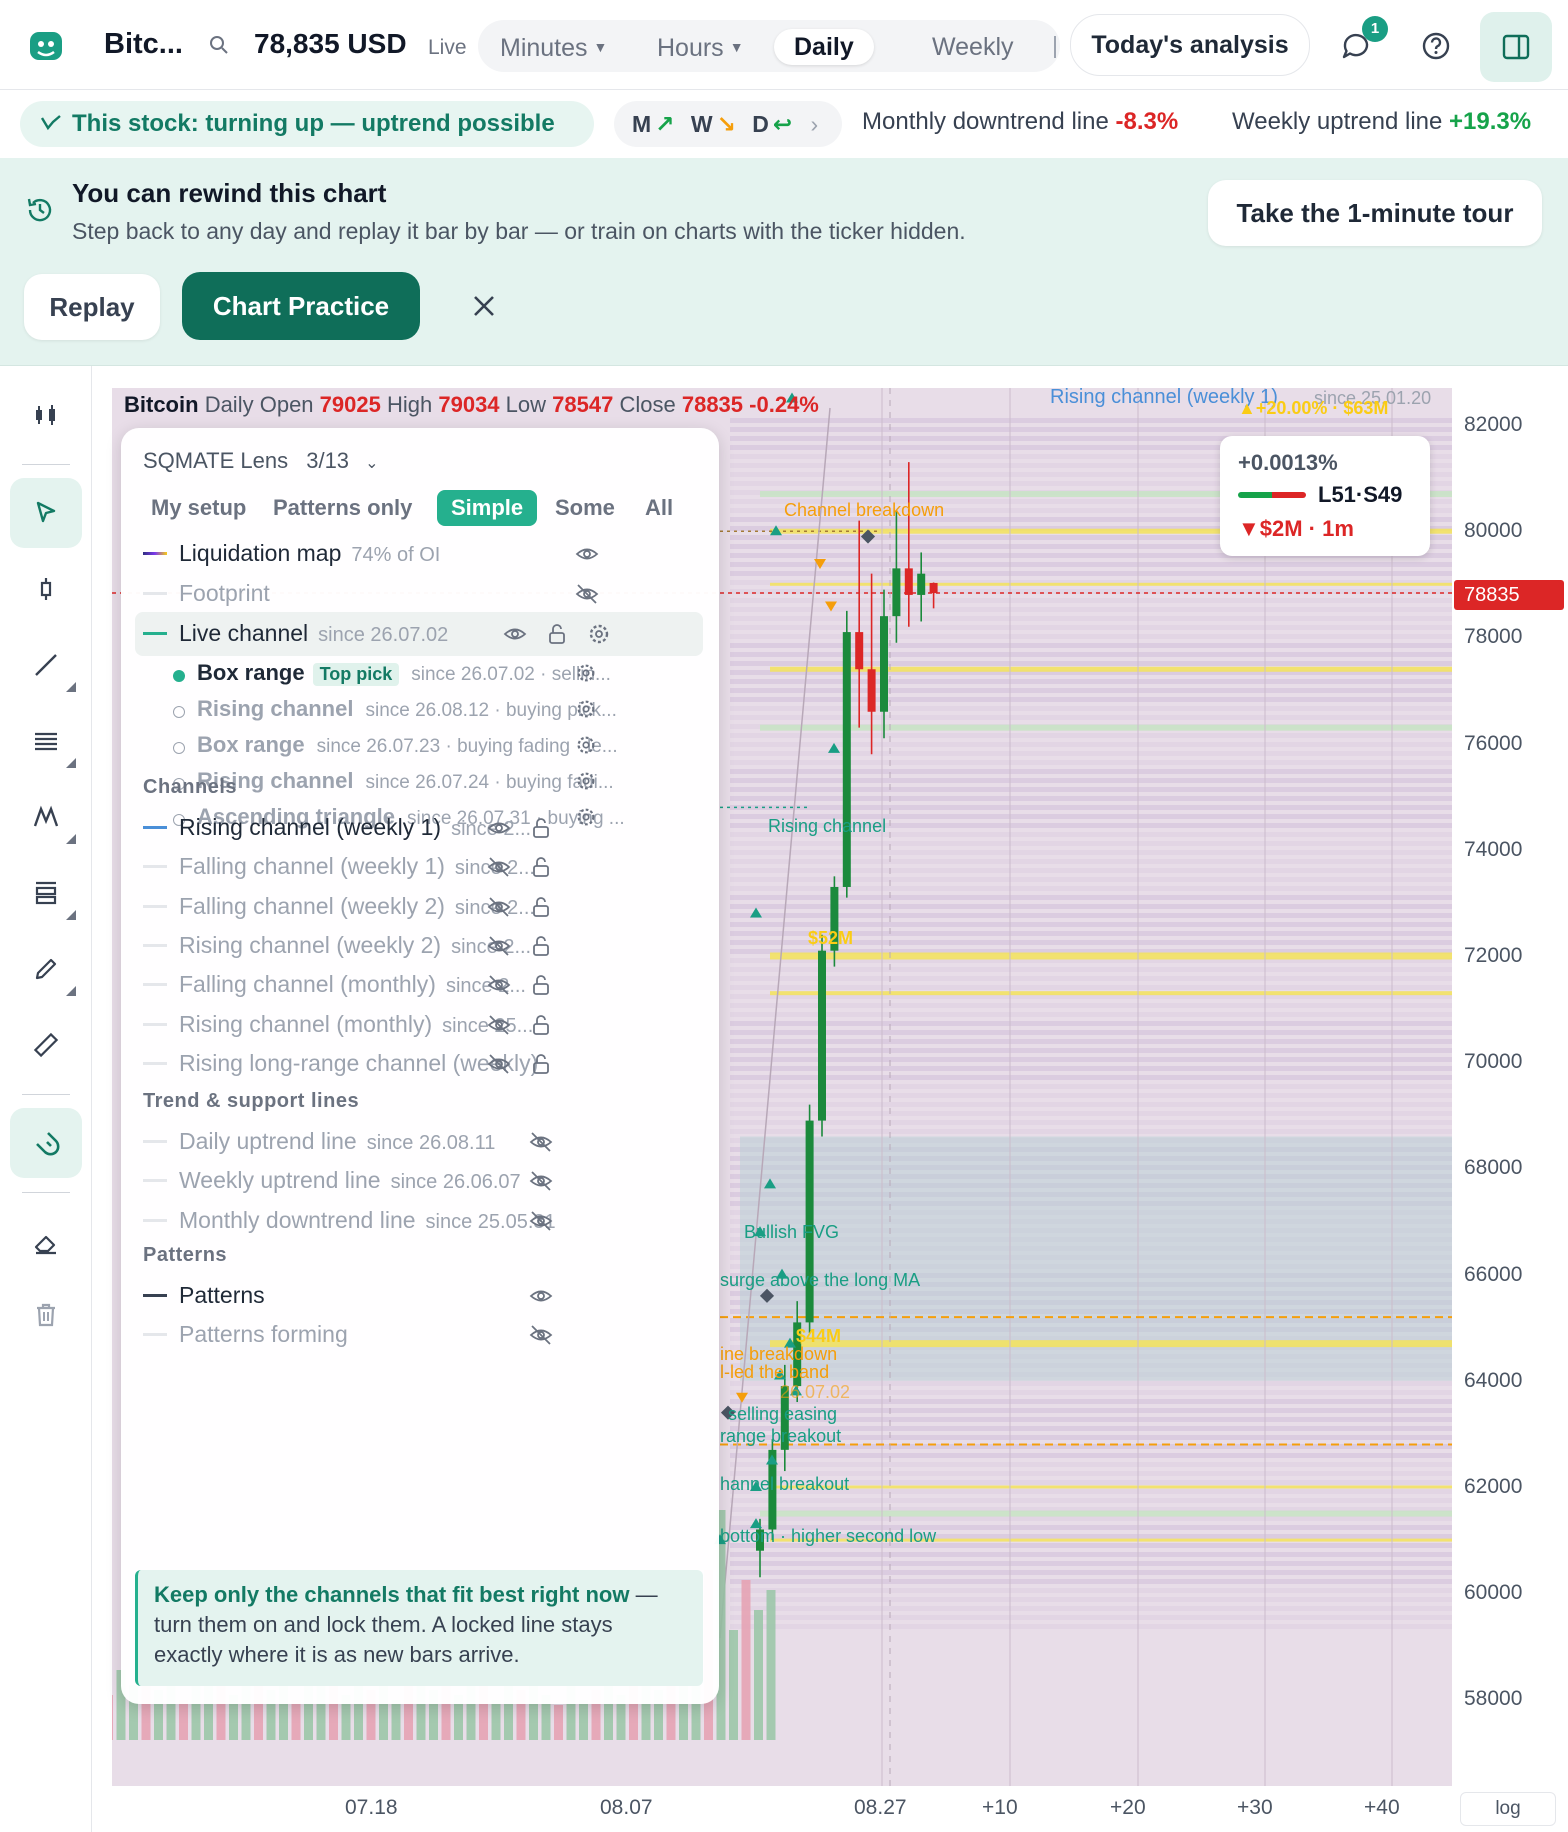  What do you see at coordinates (420, 594) in the screenshot?
I see `layer-footprint: Footprint` at bounding box center [420, 594].